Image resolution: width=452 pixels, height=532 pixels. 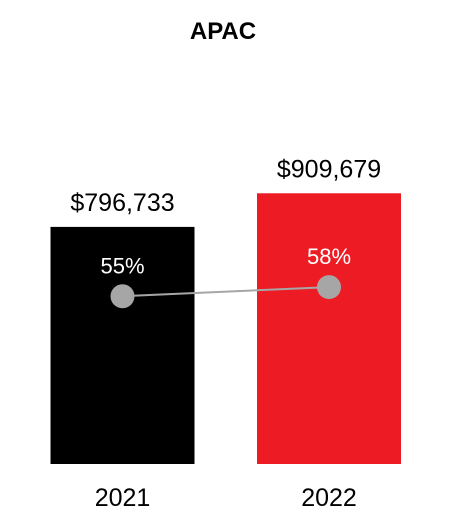 I want to click on x-axis-ticks: 2021 2022, so click(x=226, y=498).